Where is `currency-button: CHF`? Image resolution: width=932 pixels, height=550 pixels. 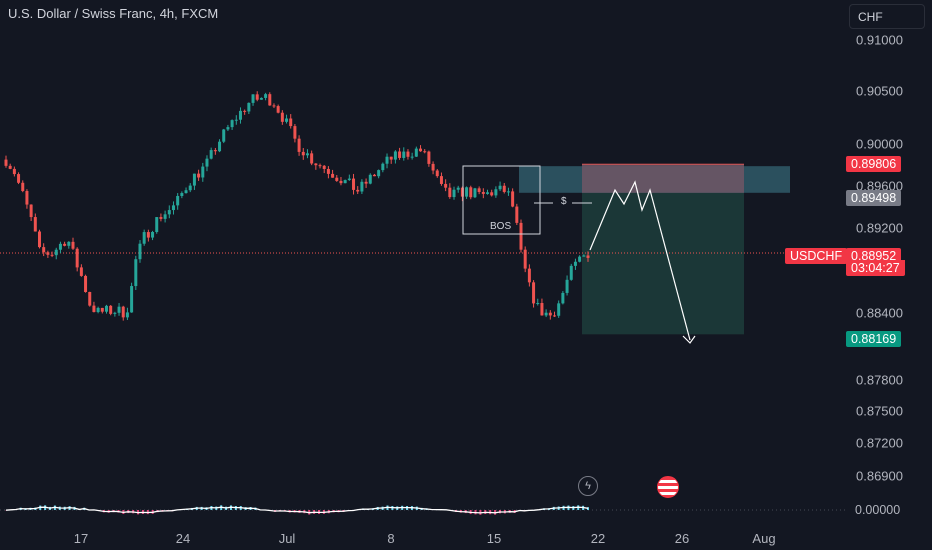 currency-button: CHF is located at coordinates (887, 16).